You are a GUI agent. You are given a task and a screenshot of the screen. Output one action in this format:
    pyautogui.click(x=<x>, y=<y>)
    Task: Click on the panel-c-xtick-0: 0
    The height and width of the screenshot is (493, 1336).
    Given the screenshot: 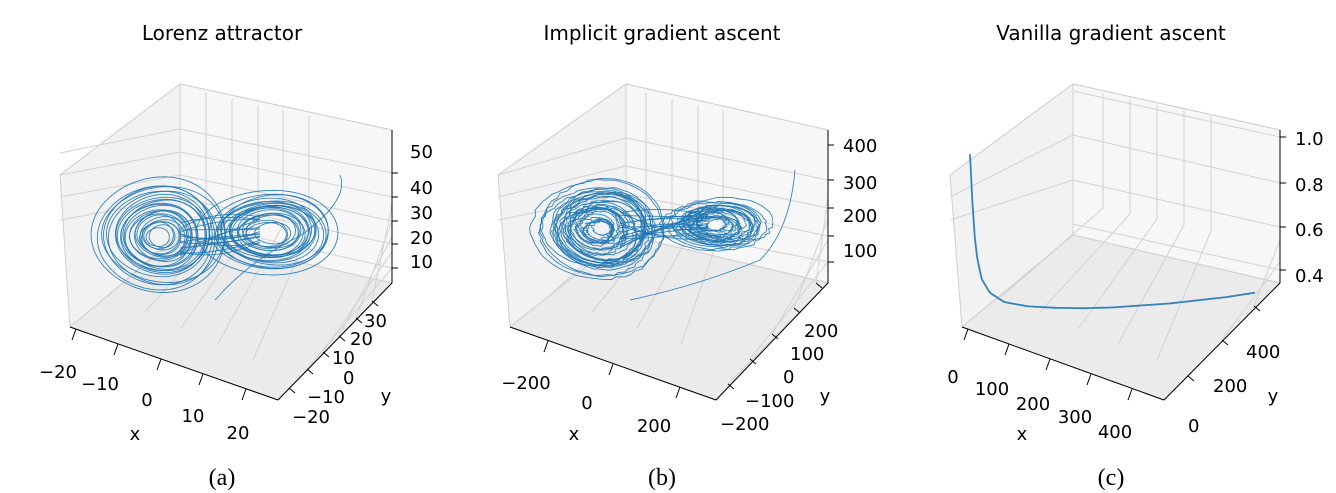 What is the action you would take?
    pyautogui.click(x=952, y=377)
    